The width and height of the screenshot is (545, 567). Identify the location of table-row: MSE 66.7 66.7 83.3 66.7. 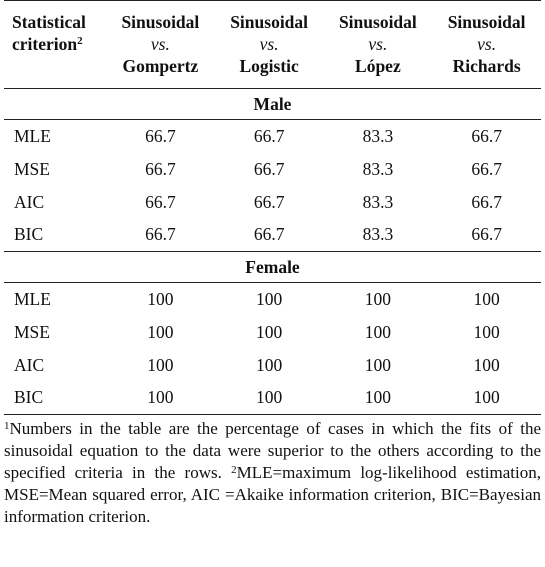
(272, 169).